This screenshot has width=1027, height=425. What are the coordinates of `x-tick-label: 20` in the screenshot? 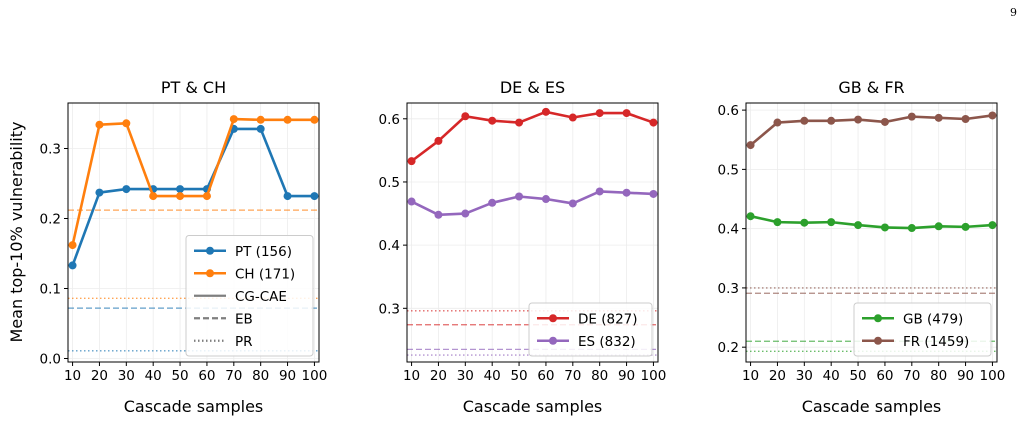 It's located at (99, 376).